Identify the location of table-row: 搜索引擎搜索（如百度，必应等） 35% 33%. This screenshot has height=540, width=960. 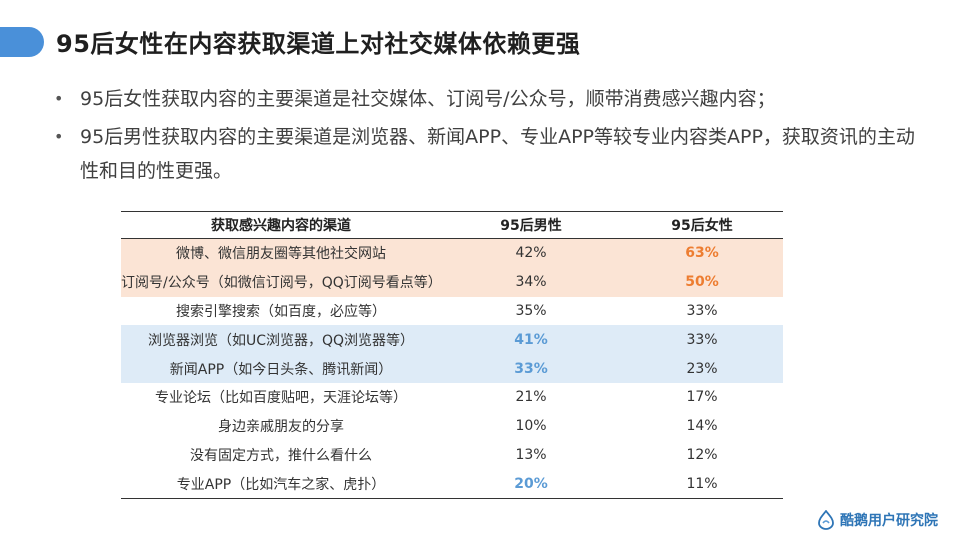
(452, 311).